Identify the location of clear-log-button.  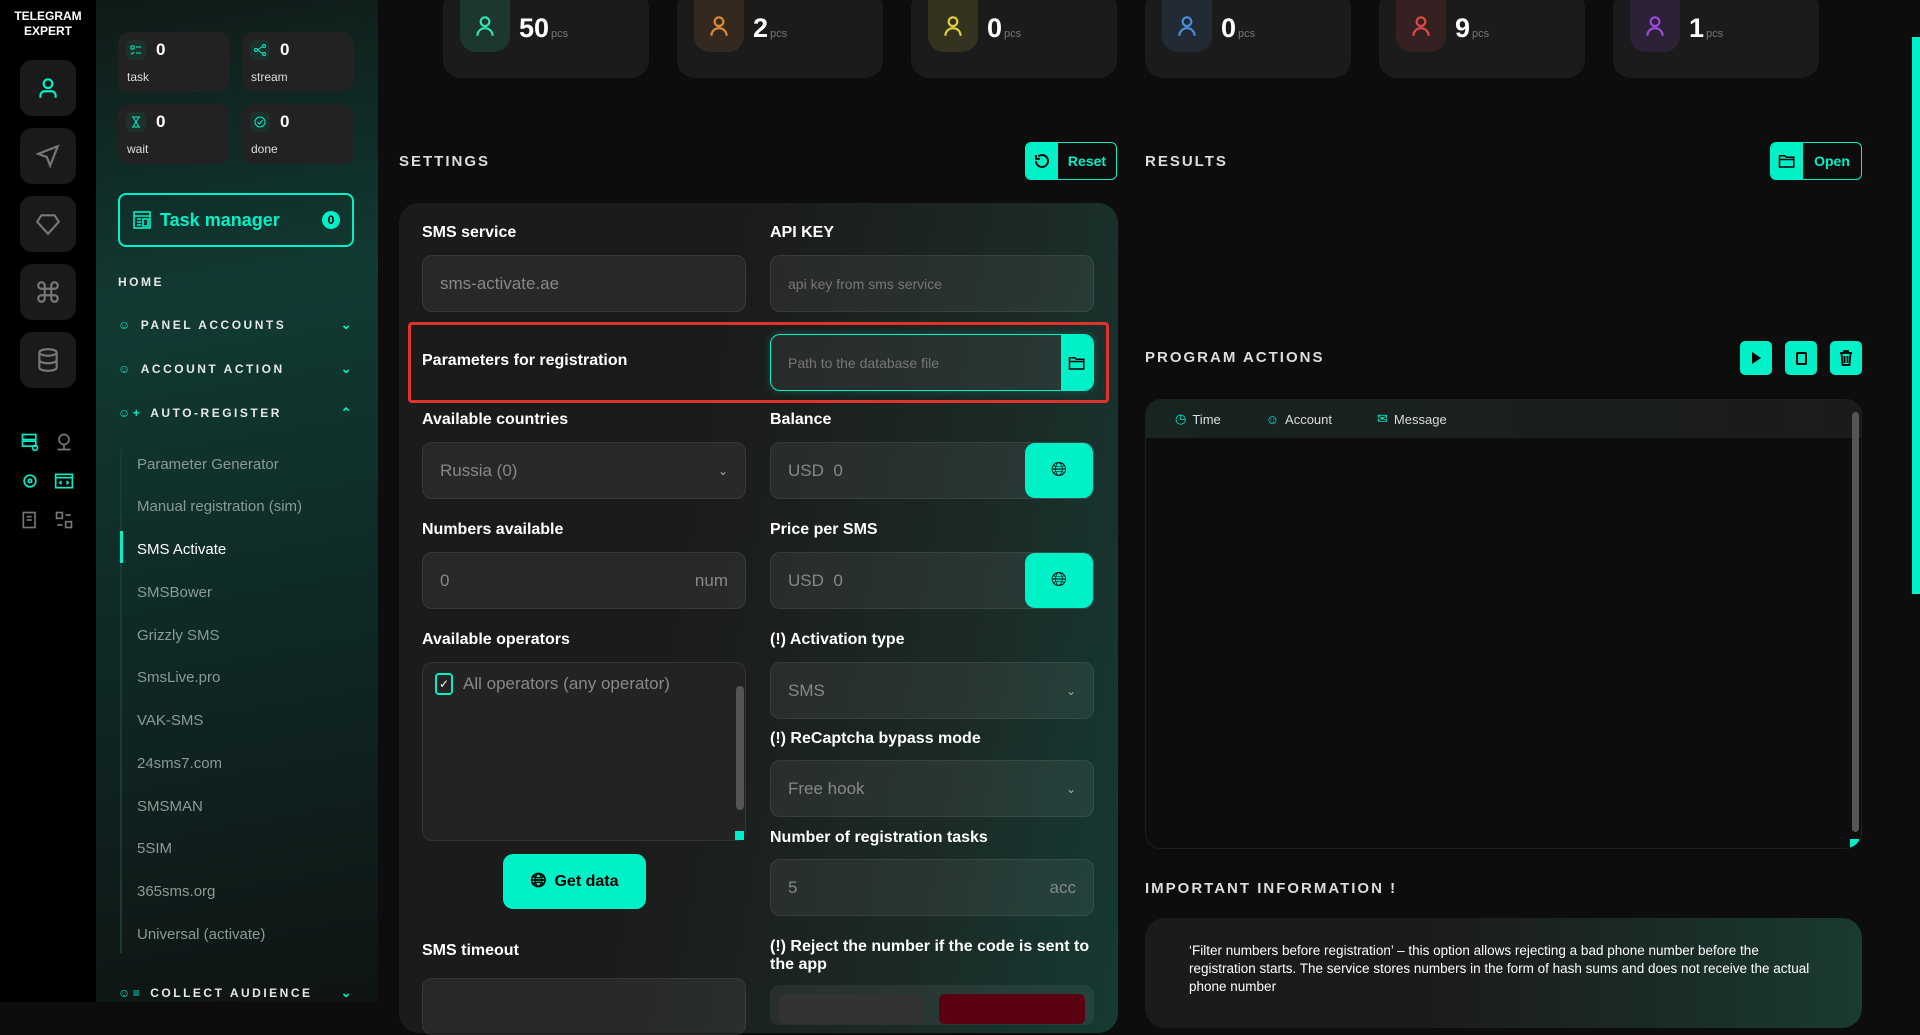
(1846, 358).